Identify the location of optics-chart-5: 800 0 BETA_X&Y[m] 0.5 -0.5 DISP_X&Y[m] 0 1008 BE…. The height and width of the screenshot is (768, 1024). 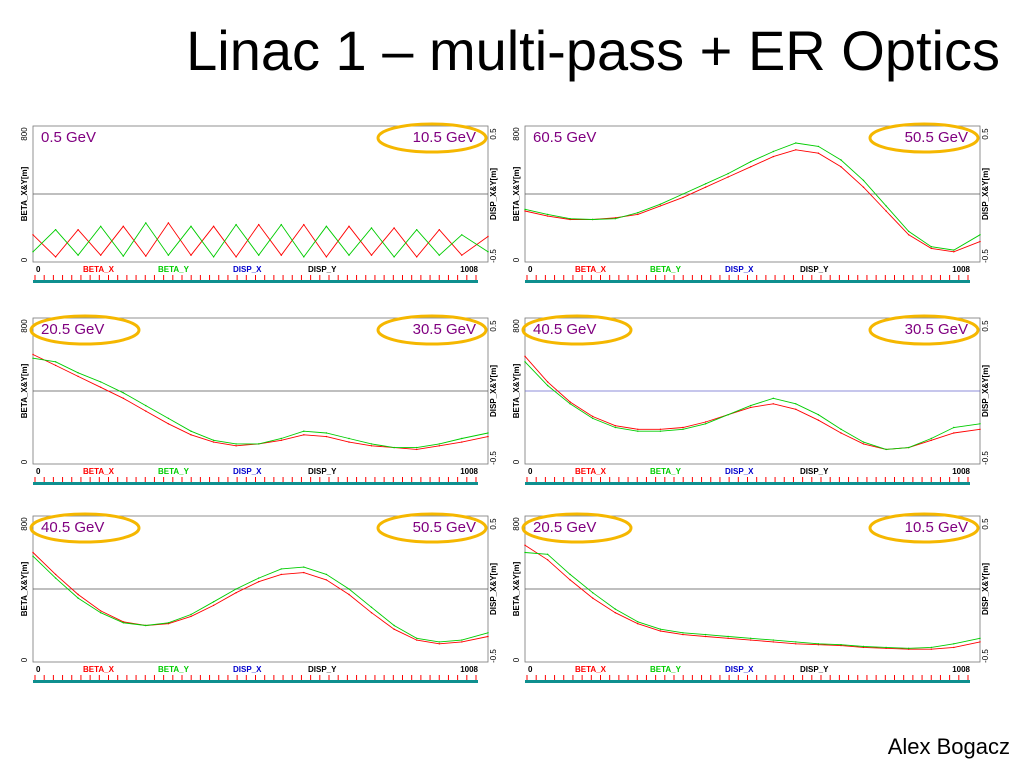
(259, 597).